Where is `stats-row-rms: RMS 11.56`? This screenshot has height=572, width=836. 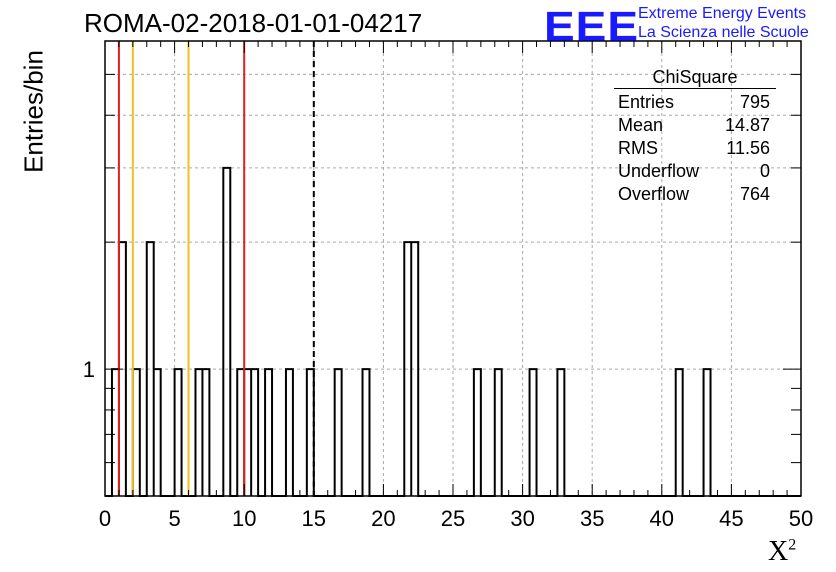 stats-row-rms: RMS 11.56 is located at coordinates (695, 148).